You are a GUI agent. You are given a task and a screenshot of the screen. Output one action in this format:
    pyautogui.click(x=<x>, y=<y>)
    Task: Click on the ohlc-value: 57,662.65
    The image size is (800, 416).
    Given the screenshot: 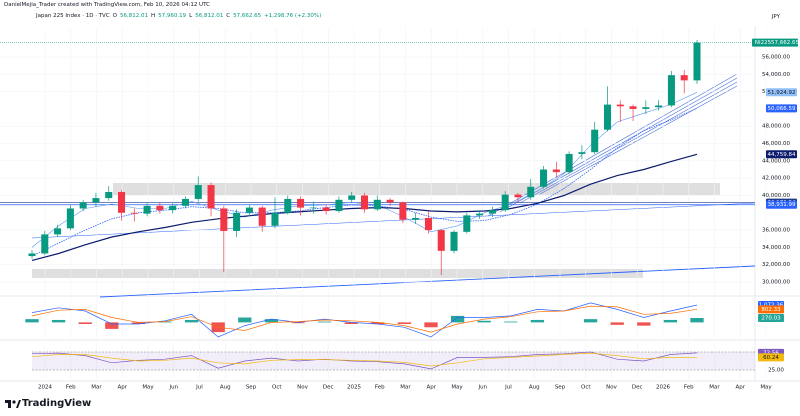 What is the action you would take?
    pyautogui.click(x=247, y=16)
    